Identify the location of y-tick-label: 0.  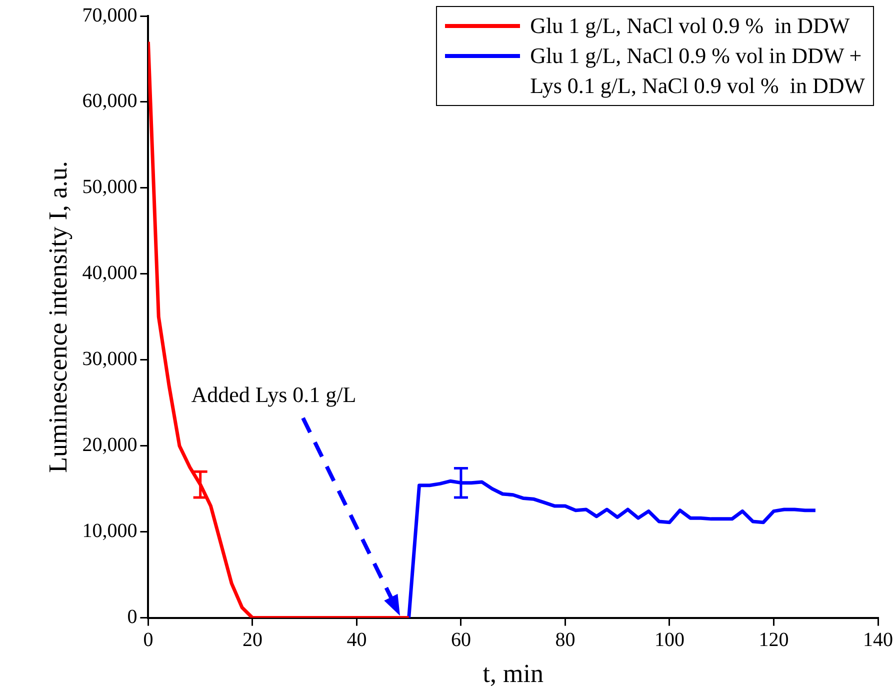
(132, 617).